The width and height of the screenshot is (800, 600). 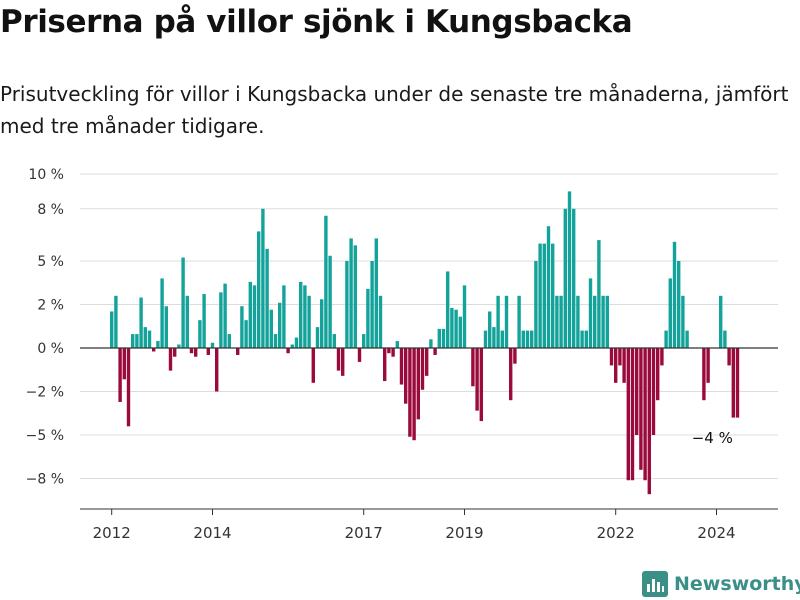 I want to click on y-tick-label: 8 %, so click(x=50, y=210).